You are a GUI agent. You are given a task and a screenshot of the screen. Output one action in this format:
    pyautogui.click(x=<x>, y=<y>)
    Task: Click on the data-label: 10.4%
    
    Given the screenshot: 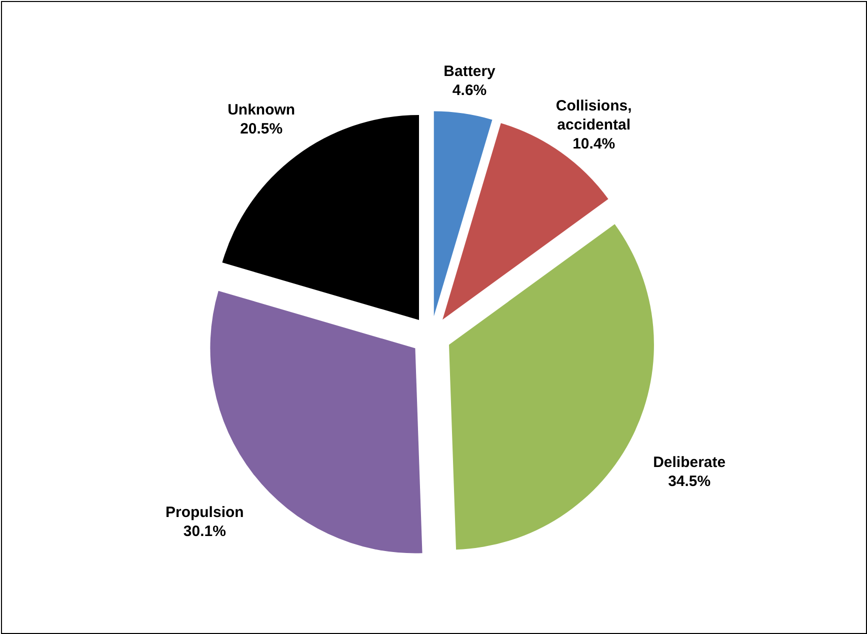 What is the action you would take?
    pyautogui.click(x=594, y=144)
    